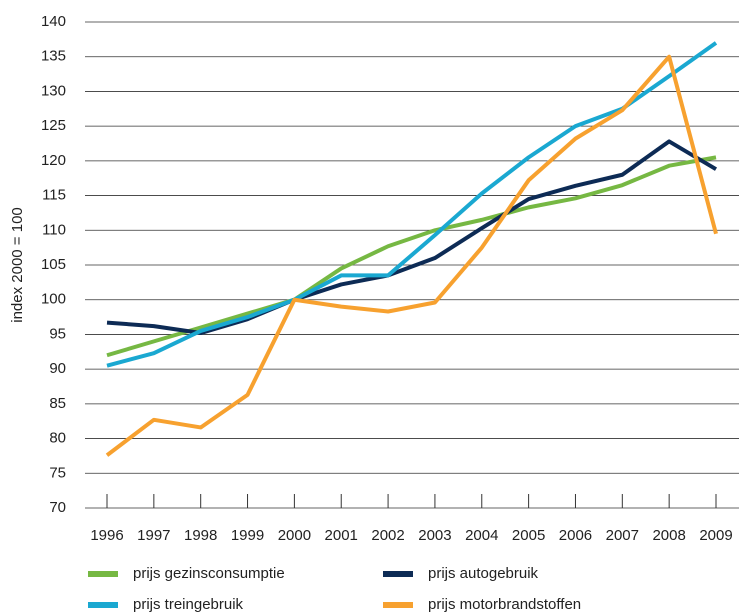  Describe the element at coordinates (53, 160) in the screenshot. I see `y-tick-label: 120` at that location.